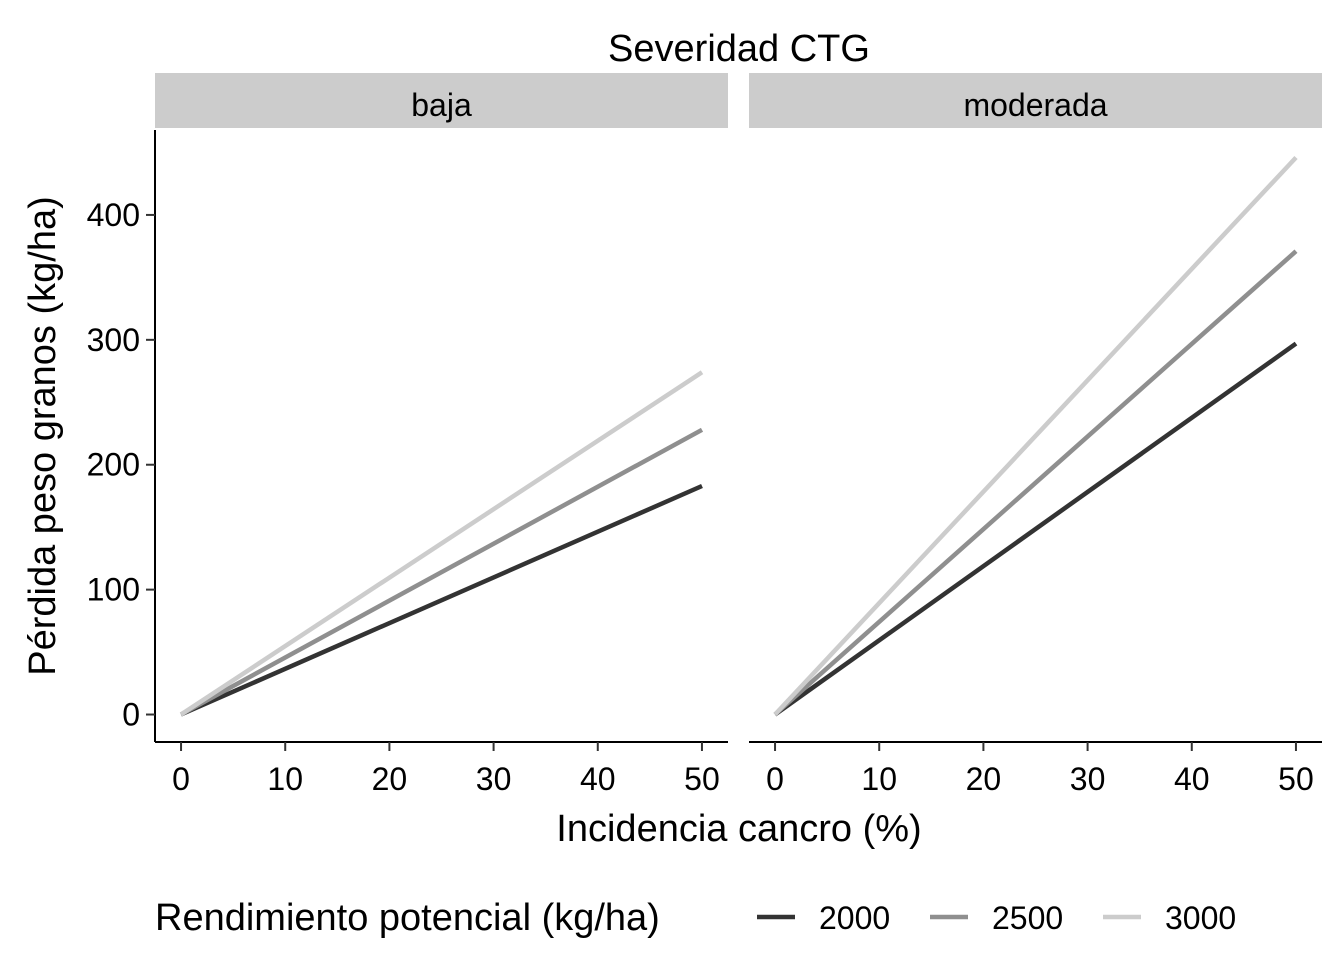  What do you see at coordinates (43, 436) in the screenshot?
I see `y-axis-title: Pérdida peso granos (kg/ha)` at bounding box center [43, 436].